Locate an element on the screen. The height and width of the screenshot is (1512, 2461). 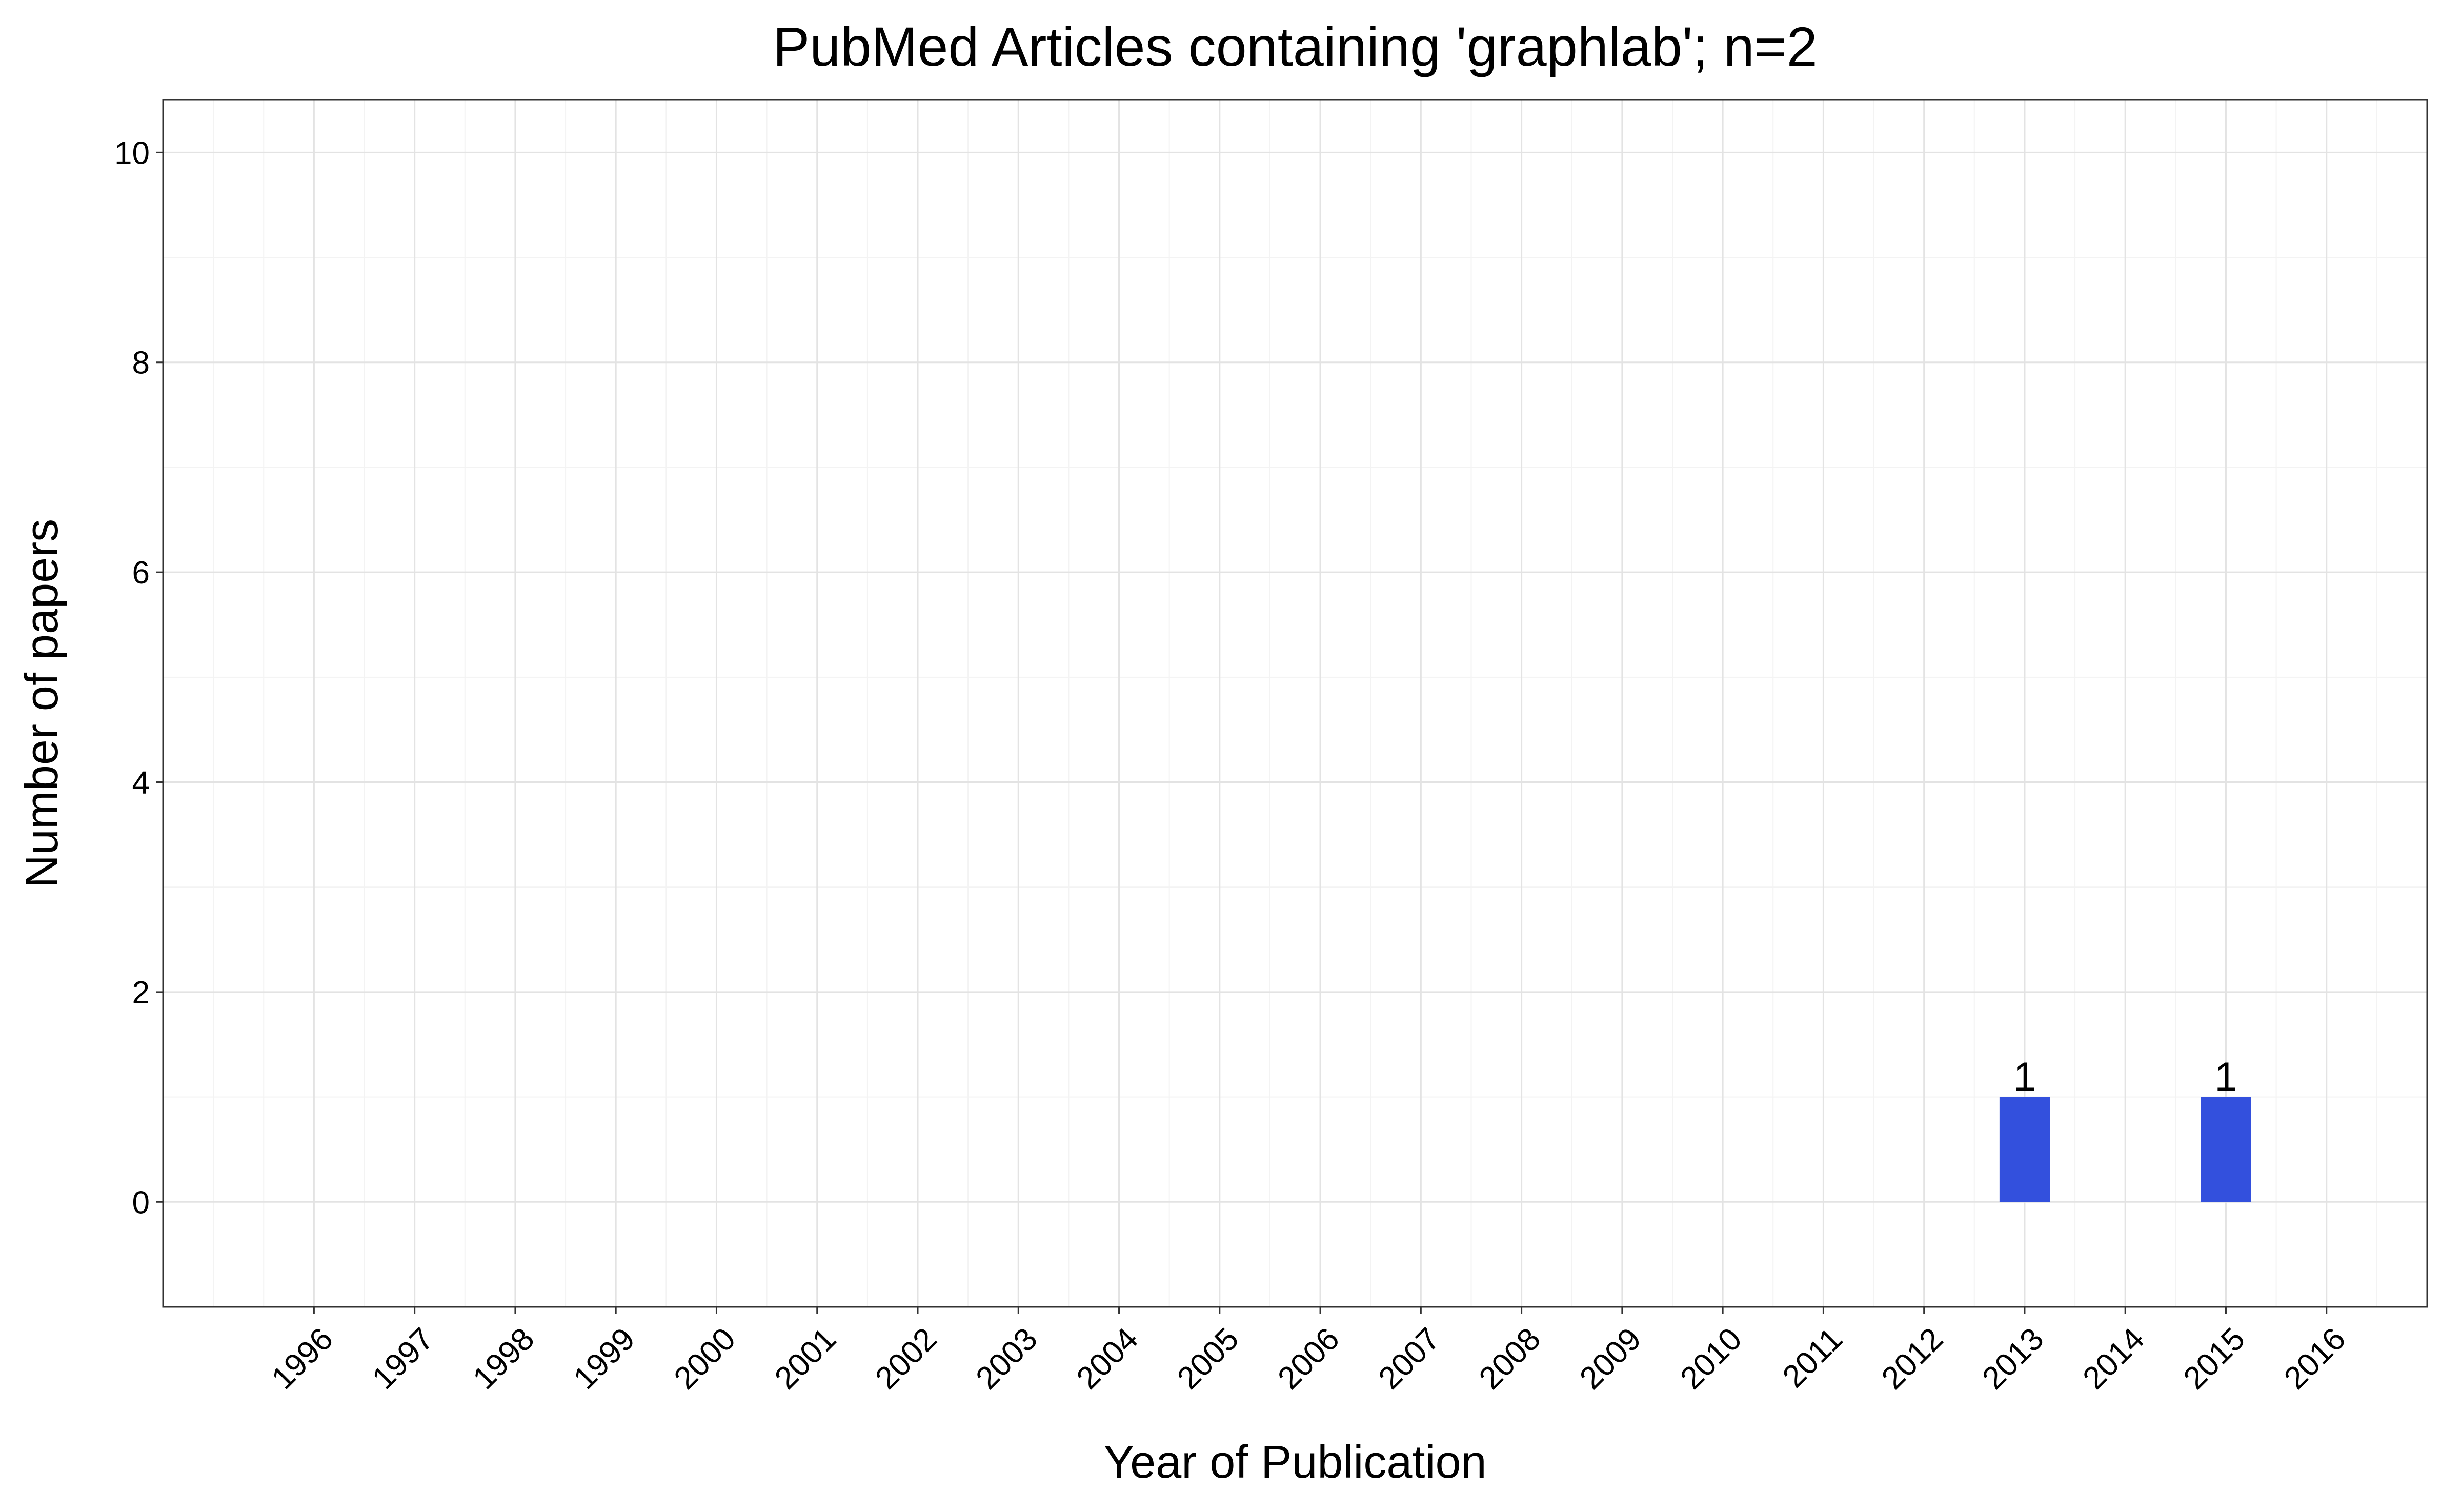
y-tick-label: 4 is located at coordinates (141, 783).